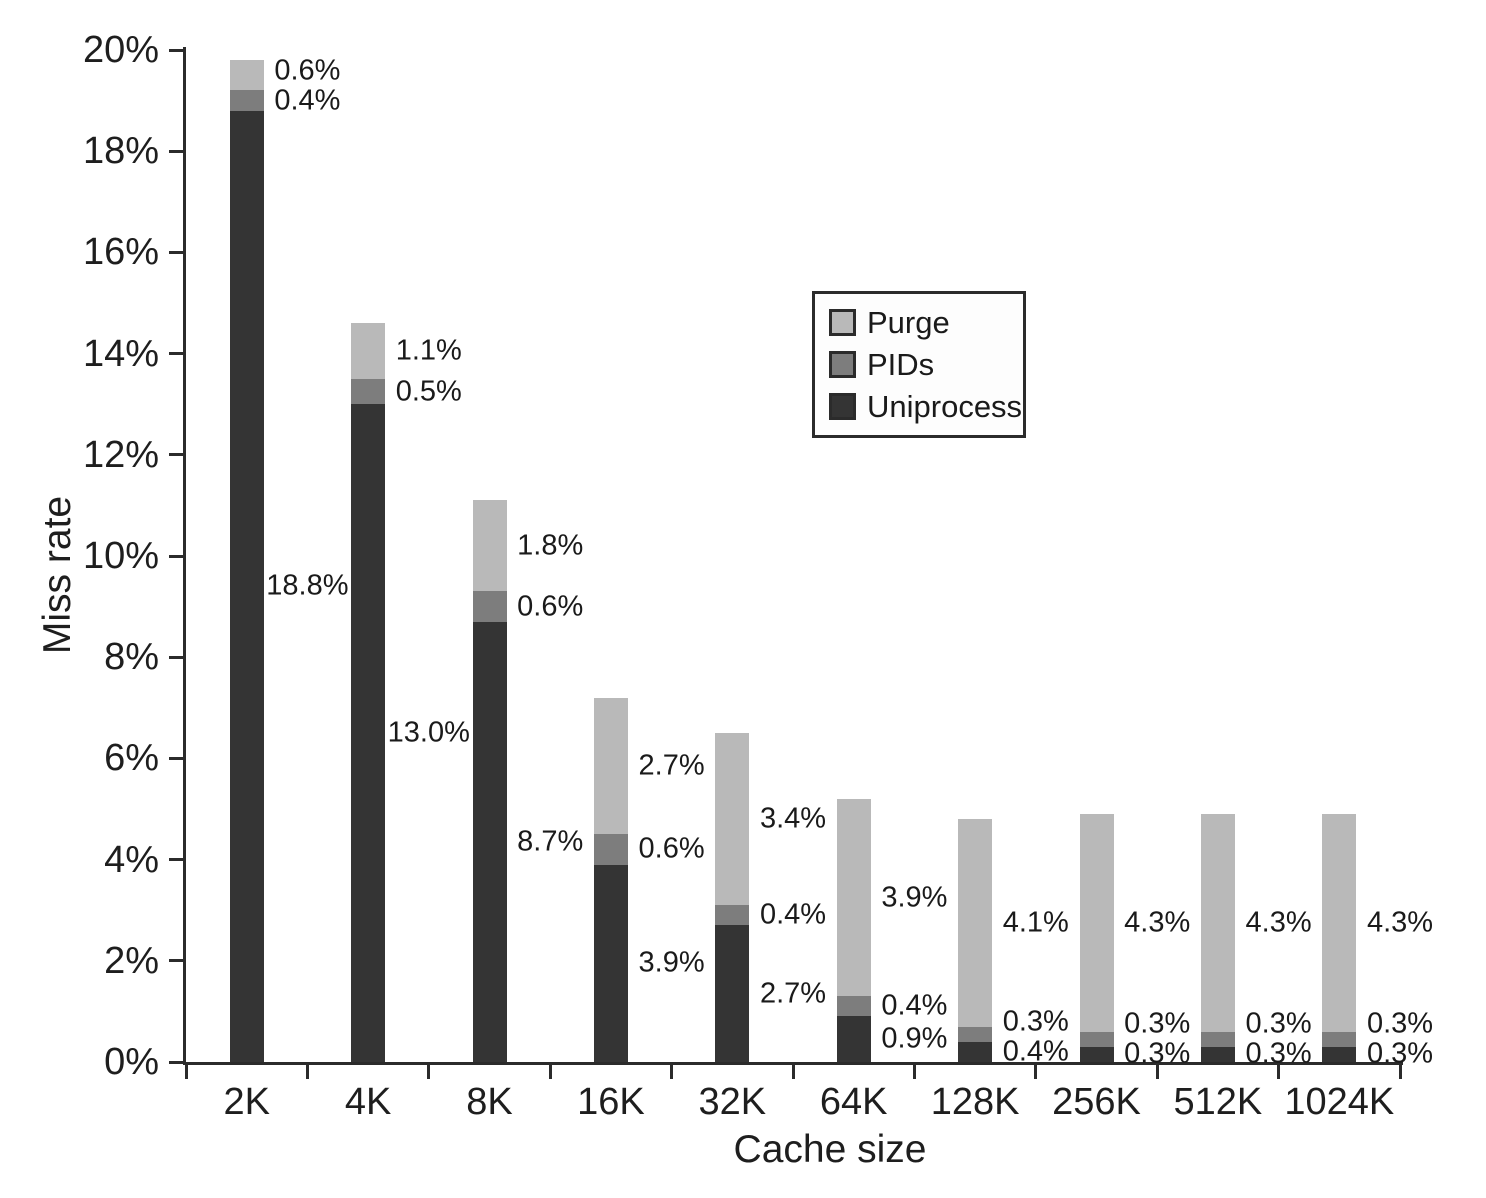  What do you see at coordinates (120, 50) in the screenshot?
I see `y-tick-label: 20%` at bounding box center [120, 50].